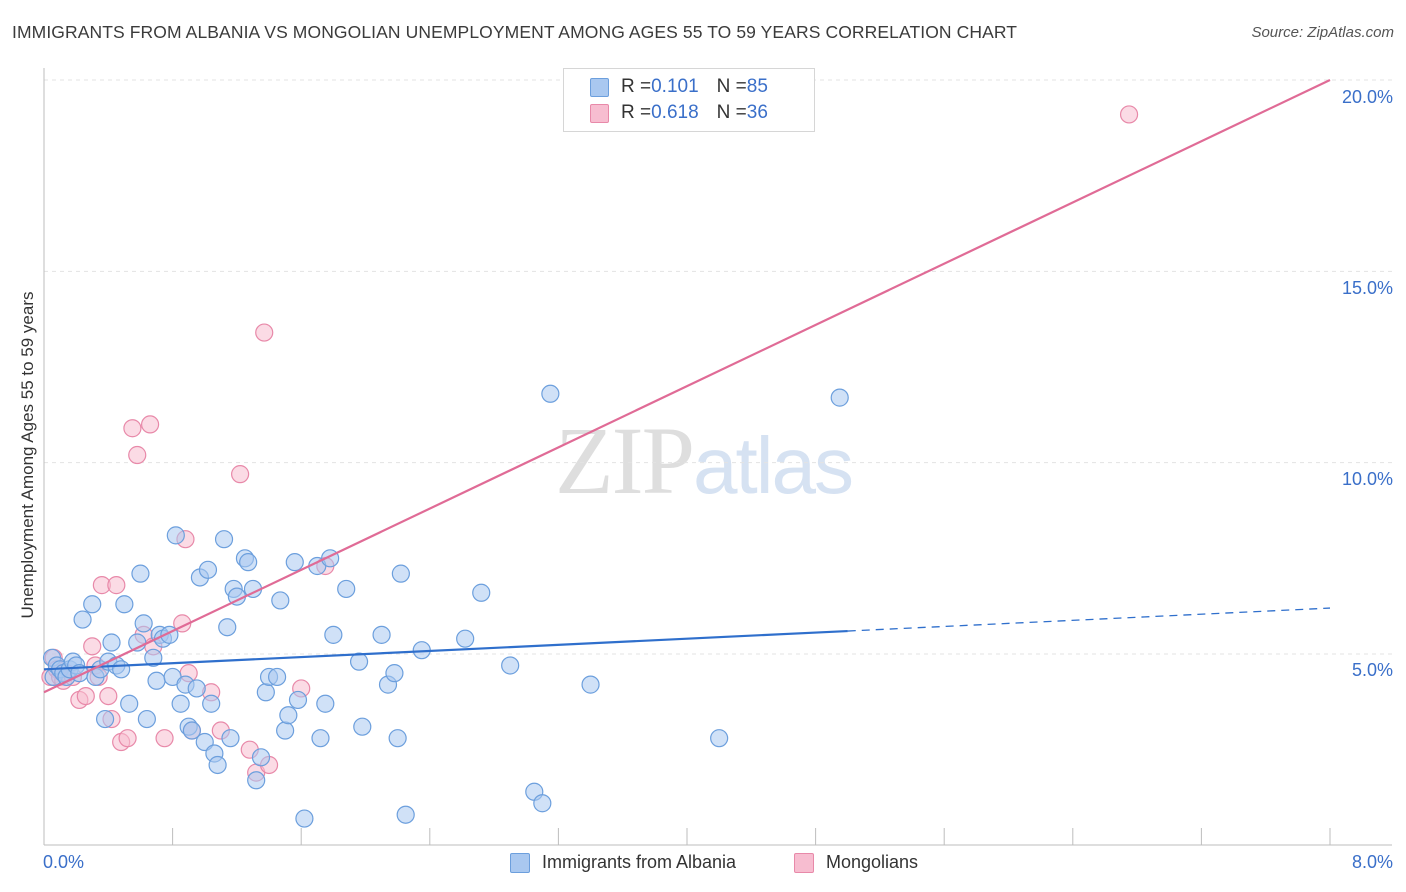 This screenshot has height=892, width=1406. What do you see at coordinates (639, 862) in the screenshot?
I see `bottom-albania-label: Immigrants from Albania` at bounding box center [639, 862].